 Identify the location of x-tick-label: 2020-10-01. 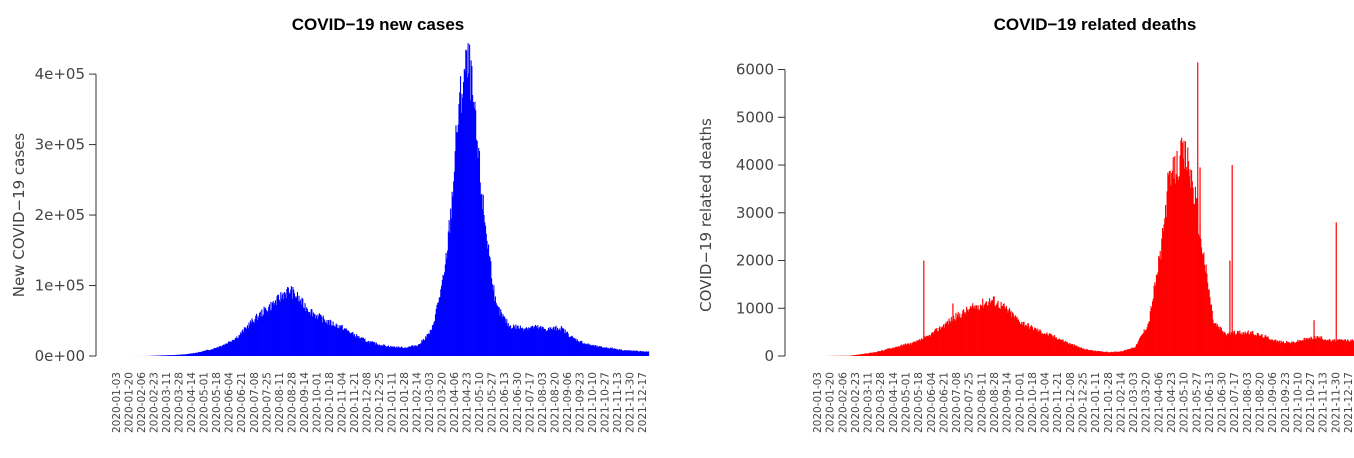
(1020, 402).